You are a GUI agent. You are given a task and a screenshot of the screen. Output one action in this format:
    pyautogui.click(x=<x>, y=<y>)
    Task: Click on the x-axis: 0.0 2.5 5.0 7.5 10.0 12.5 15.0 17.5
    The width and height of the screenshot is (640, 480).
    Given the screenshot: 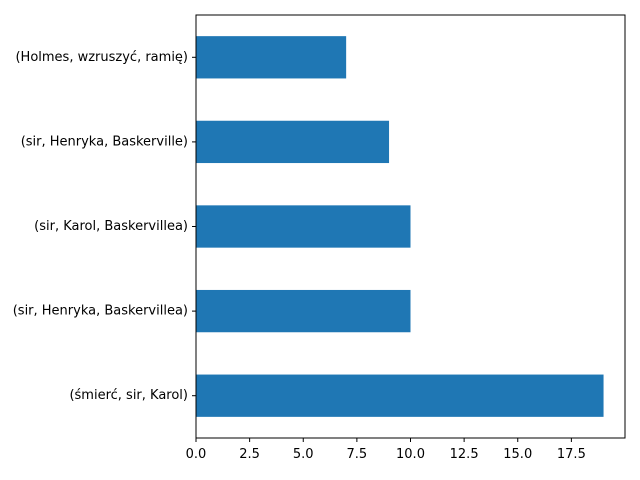 What is the action you would take?
    pyautogui.click(x=386, y=450)
    